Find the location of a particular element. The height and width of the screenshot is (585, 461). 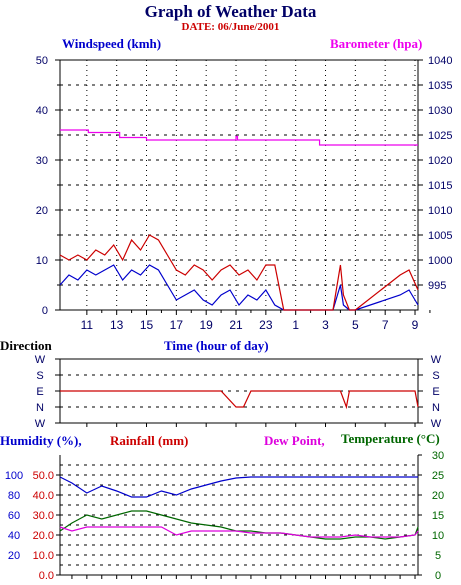

time-tick-label: 13 is located at coordinates (117, 325).